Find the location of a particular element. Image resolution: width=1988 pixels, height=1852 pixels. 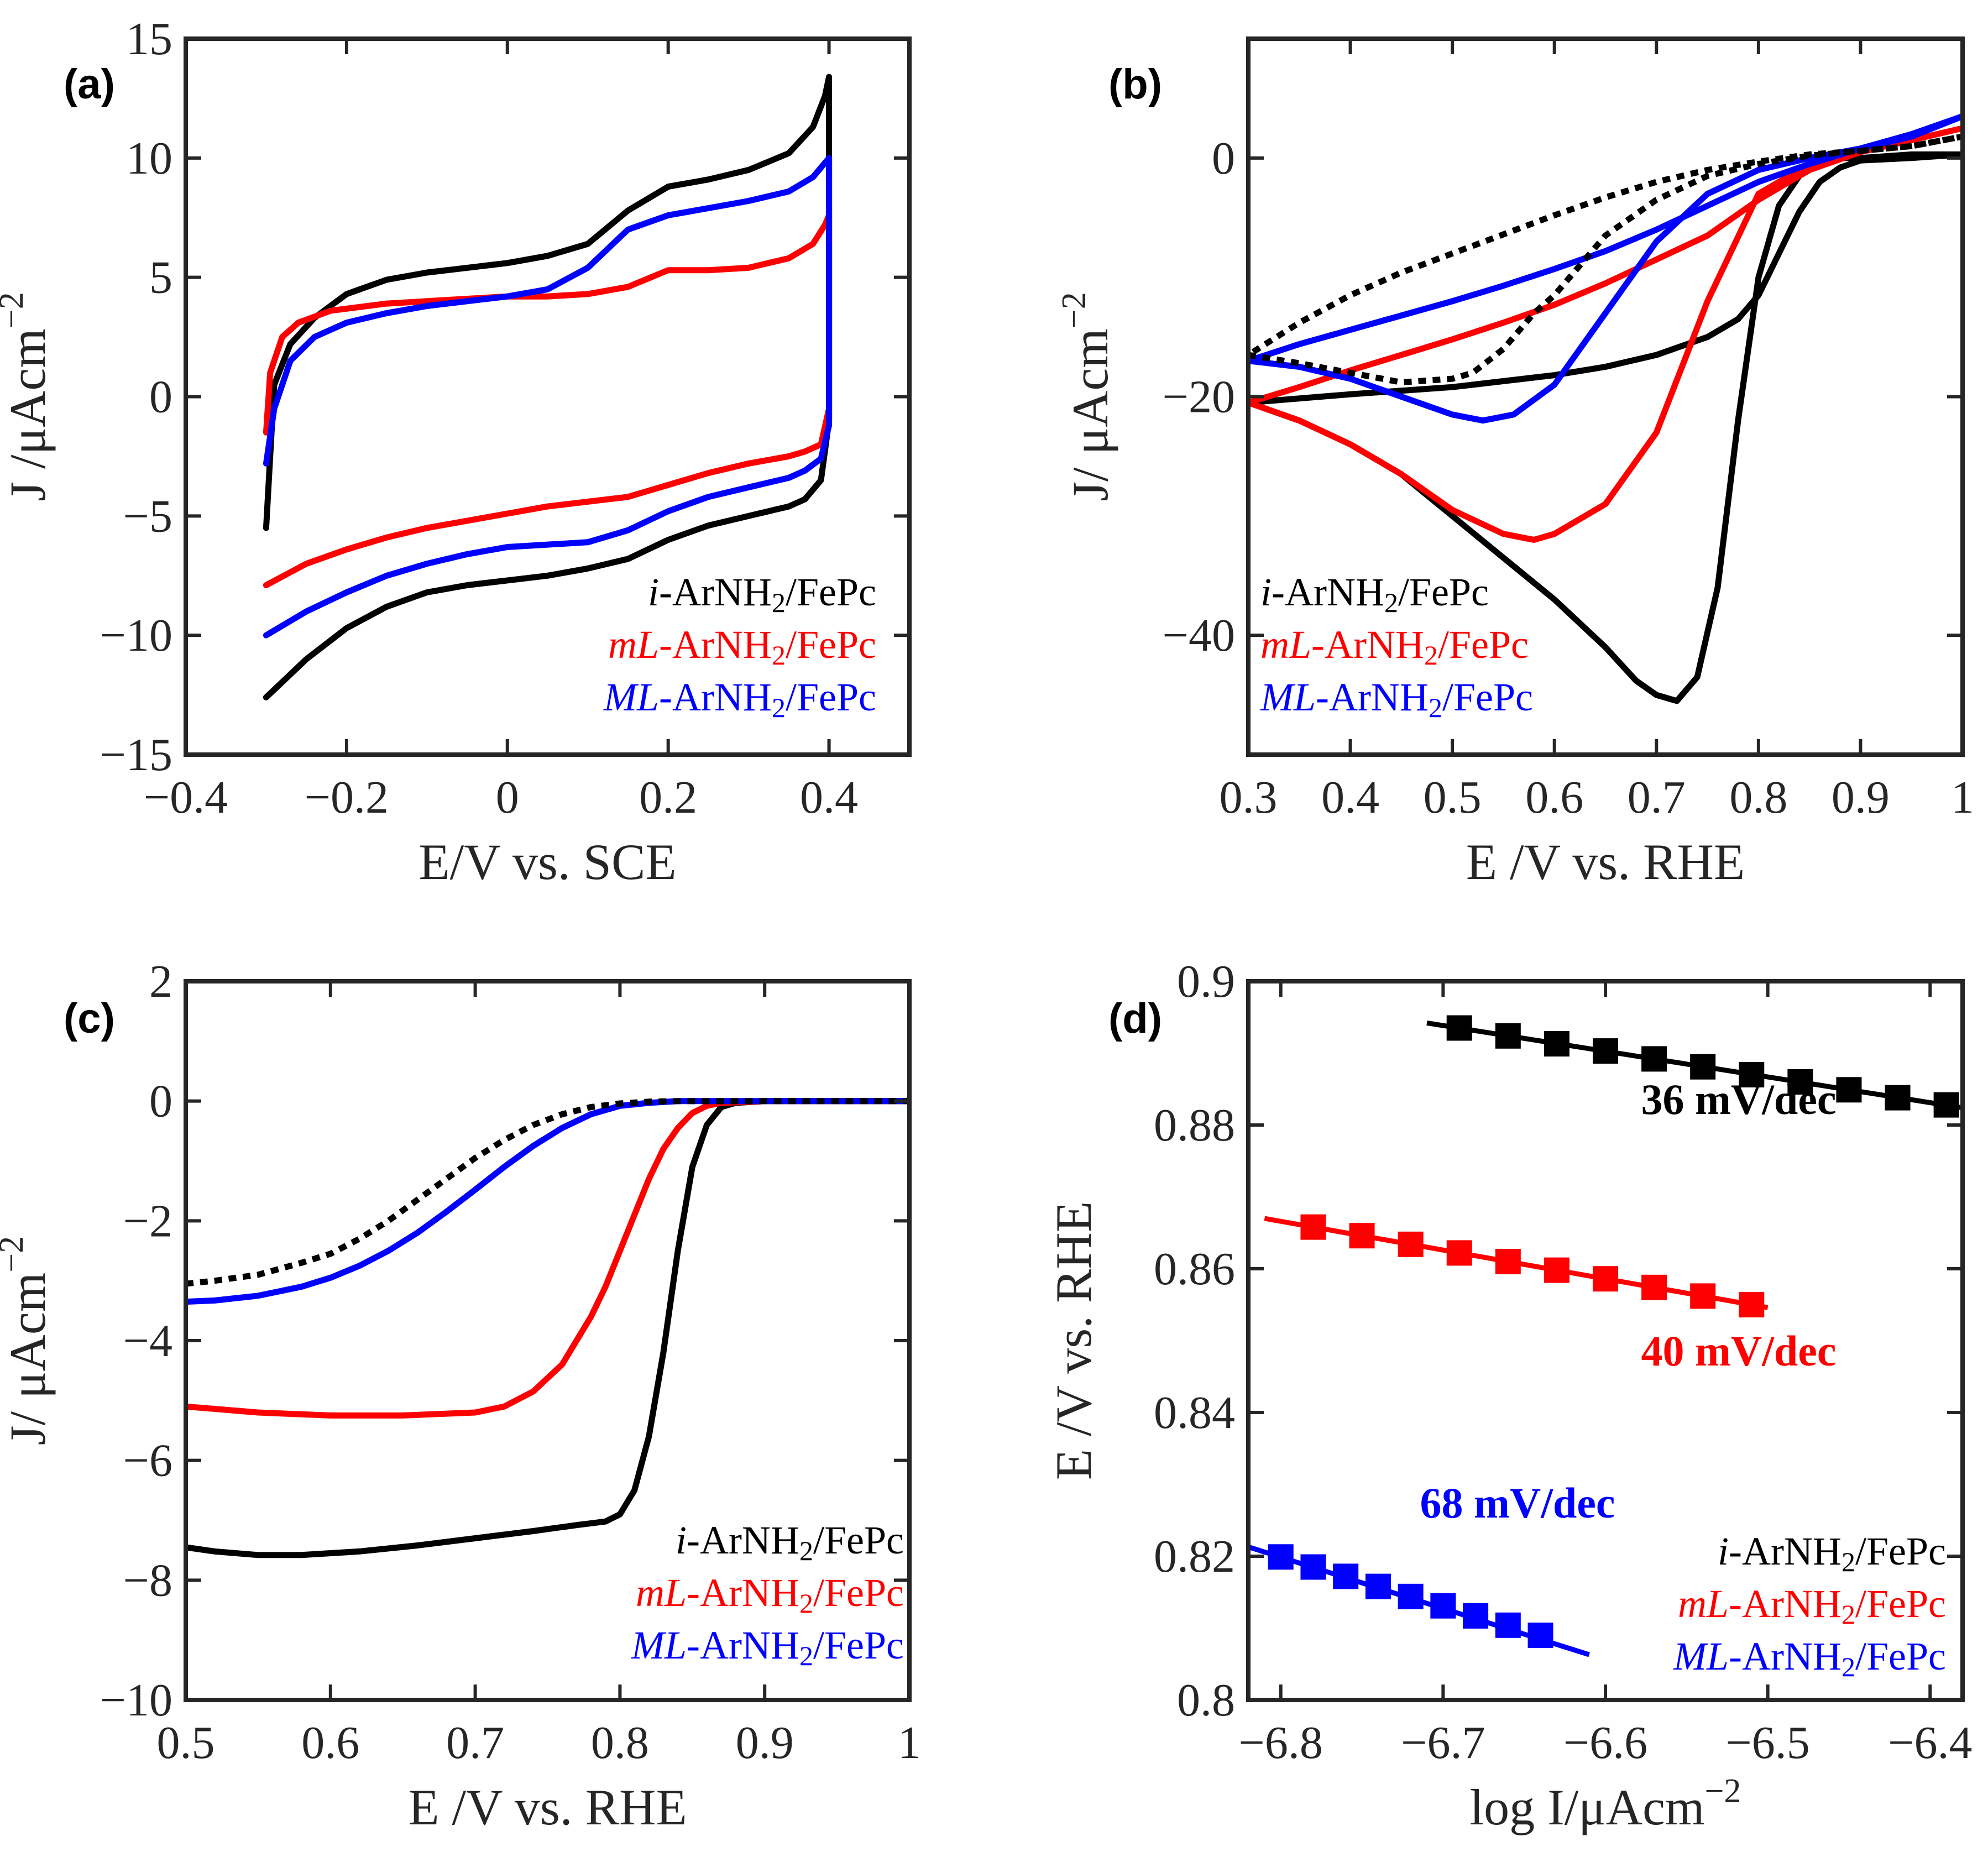

y-tick-label: 10 is located at coordinates (149, 158).